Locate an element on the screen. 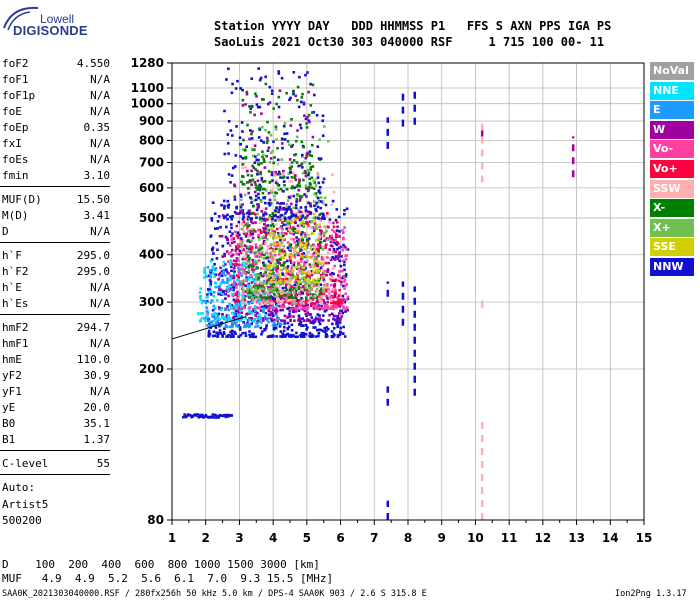 The height and width of the screenshot is (600, 700). param-row-yf2: yF2 30.9 is located at coordinates (56, 376).